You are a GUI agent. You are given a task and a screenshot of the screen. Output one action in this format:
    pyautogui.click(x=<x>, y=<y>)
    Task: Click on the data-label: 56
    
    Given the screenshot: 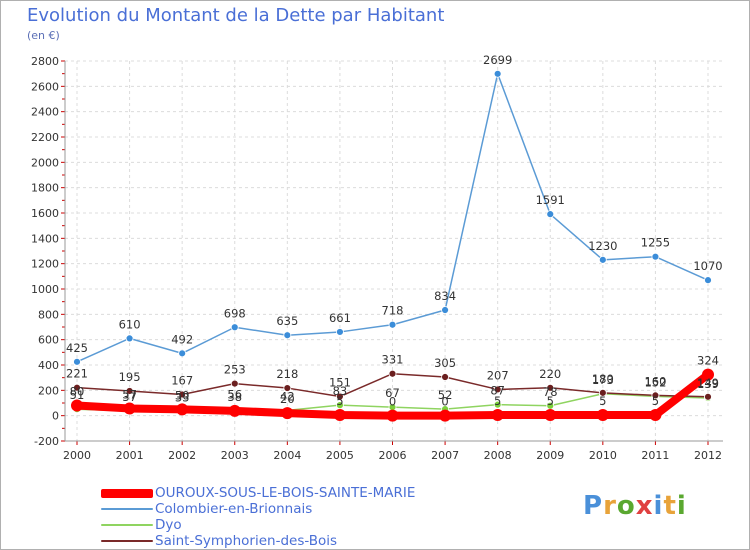 What is the action you would take?
    pyautogui.click(x=234, y=395)
    